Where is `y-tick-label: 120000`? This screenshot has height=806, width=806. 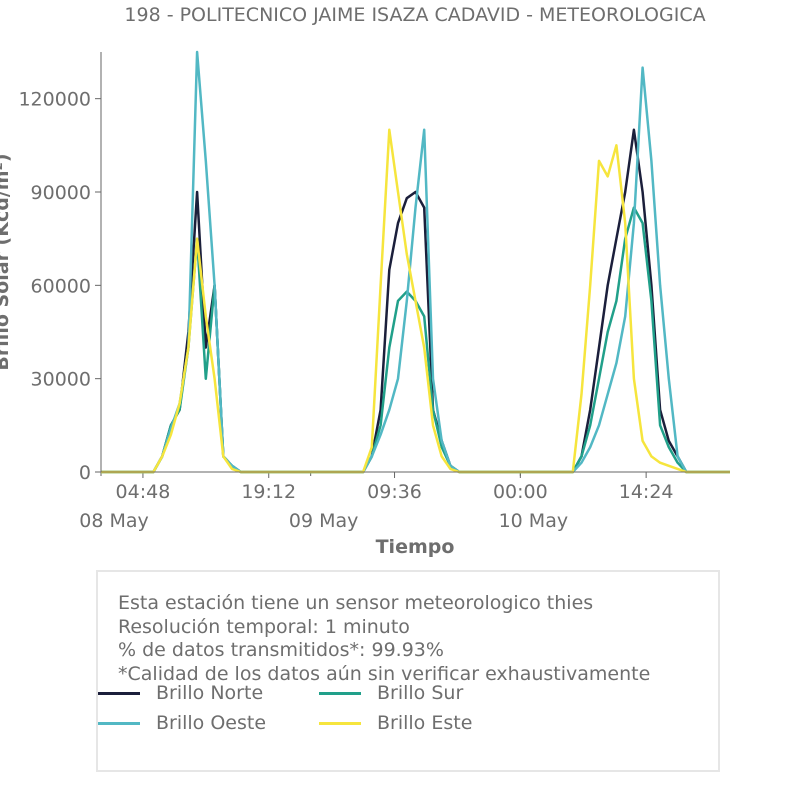 y-tick-label: 120000 is located at coordinates (54, 100).